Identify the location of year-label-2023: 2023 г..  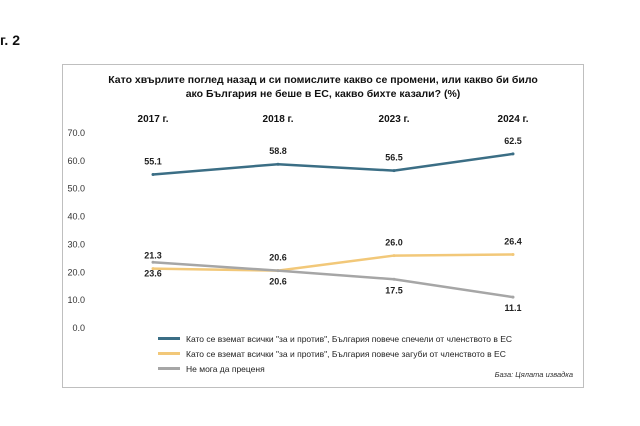
(394, 119).